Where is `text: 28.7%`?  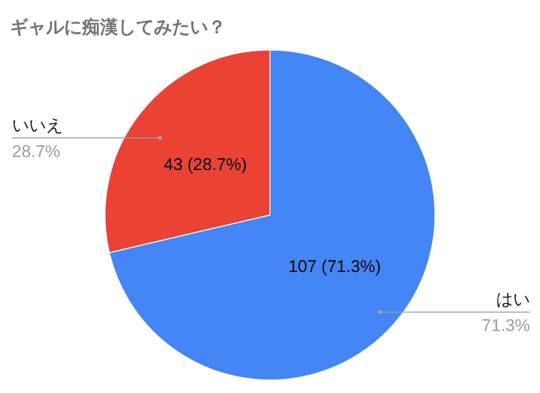
text: 28.7% is located at coordinates (36, 151).